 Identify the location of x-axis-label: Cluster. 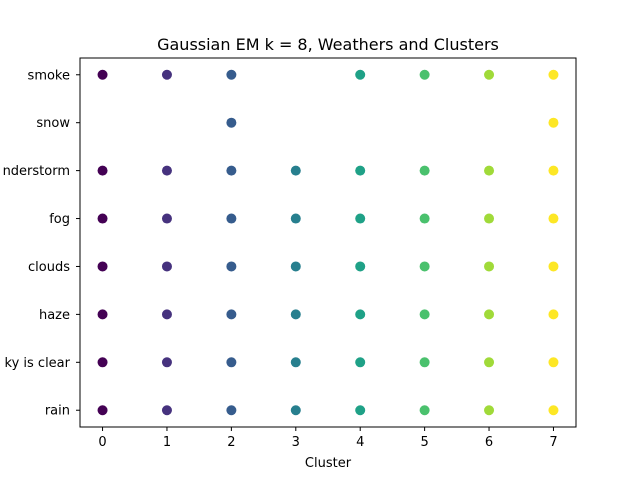
(328, 463).